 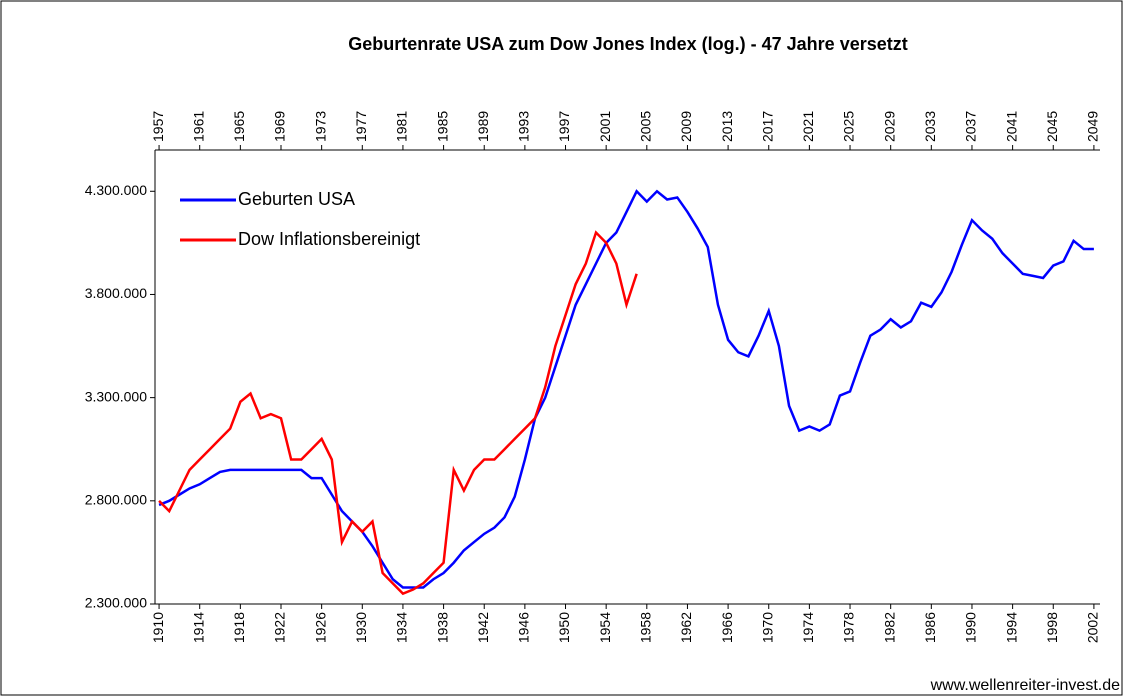 What do you see at coordinates (524, 627) in the screenshot?
I see `x-tick-label: 1946` at bounding box center [524, 627].